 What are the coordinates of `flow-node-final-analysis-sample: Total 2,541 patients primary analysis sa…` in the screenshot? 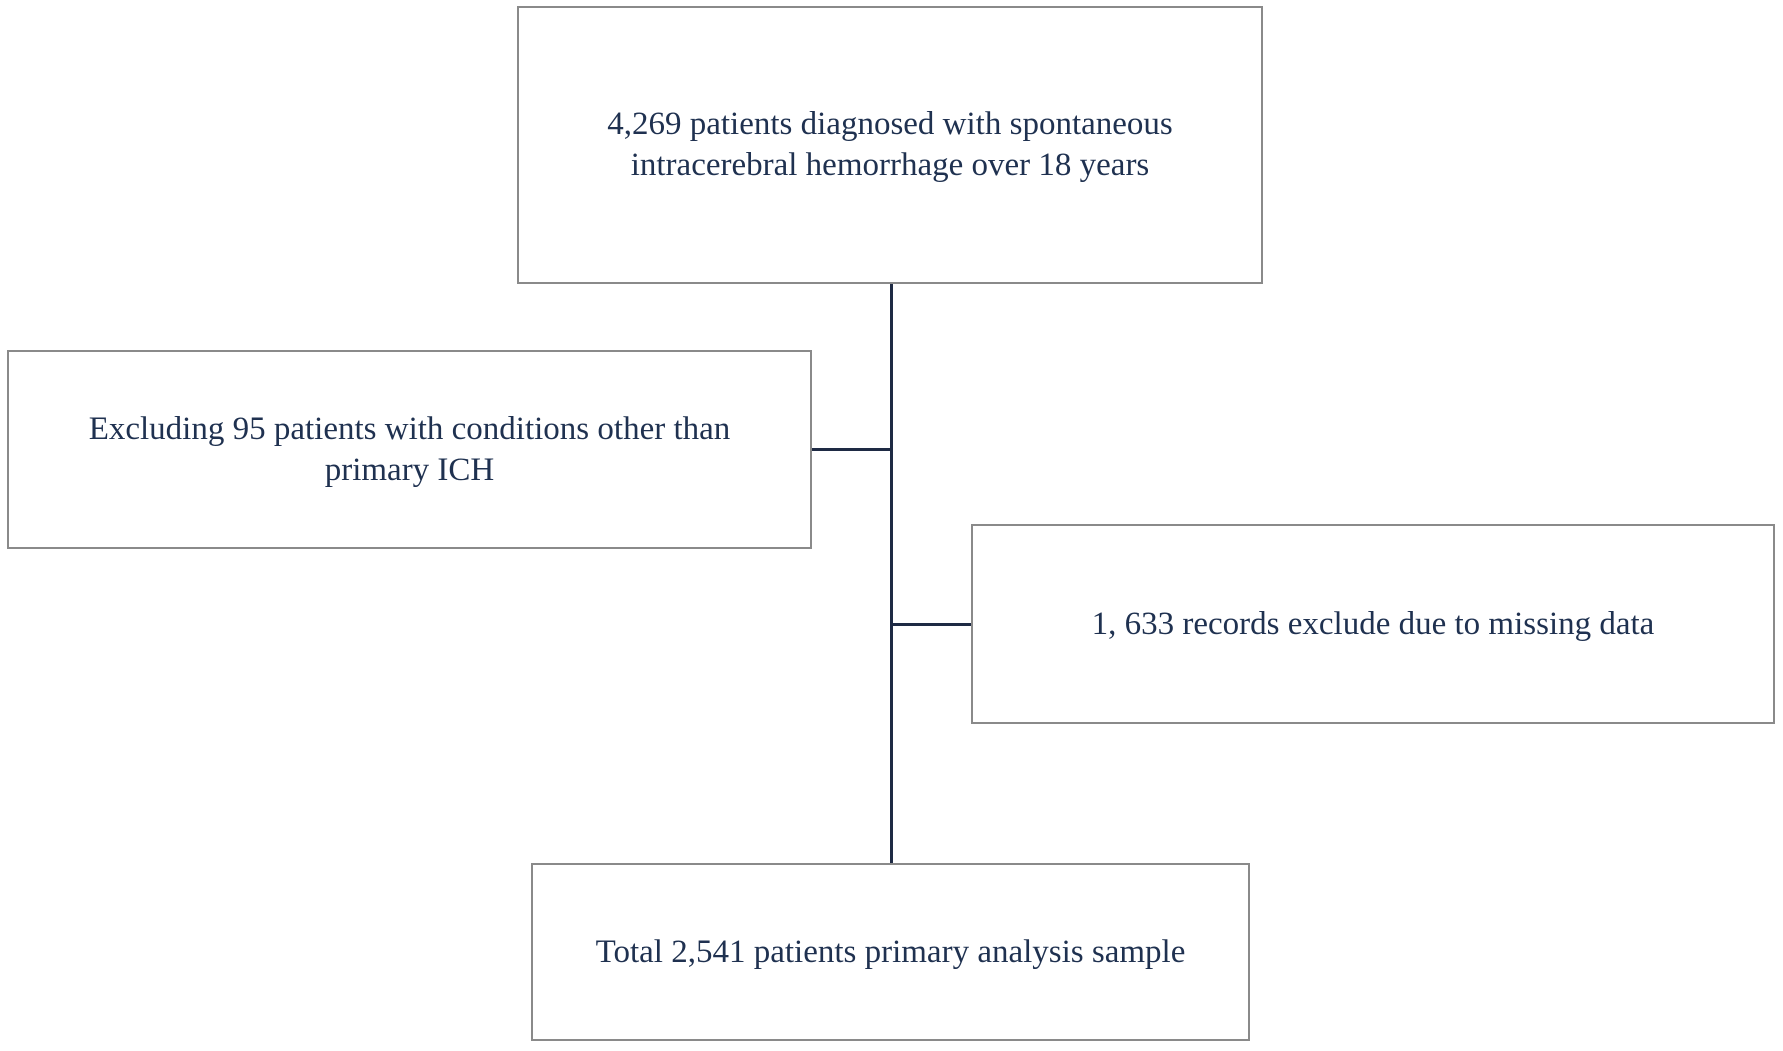 It's located at (890, 952).